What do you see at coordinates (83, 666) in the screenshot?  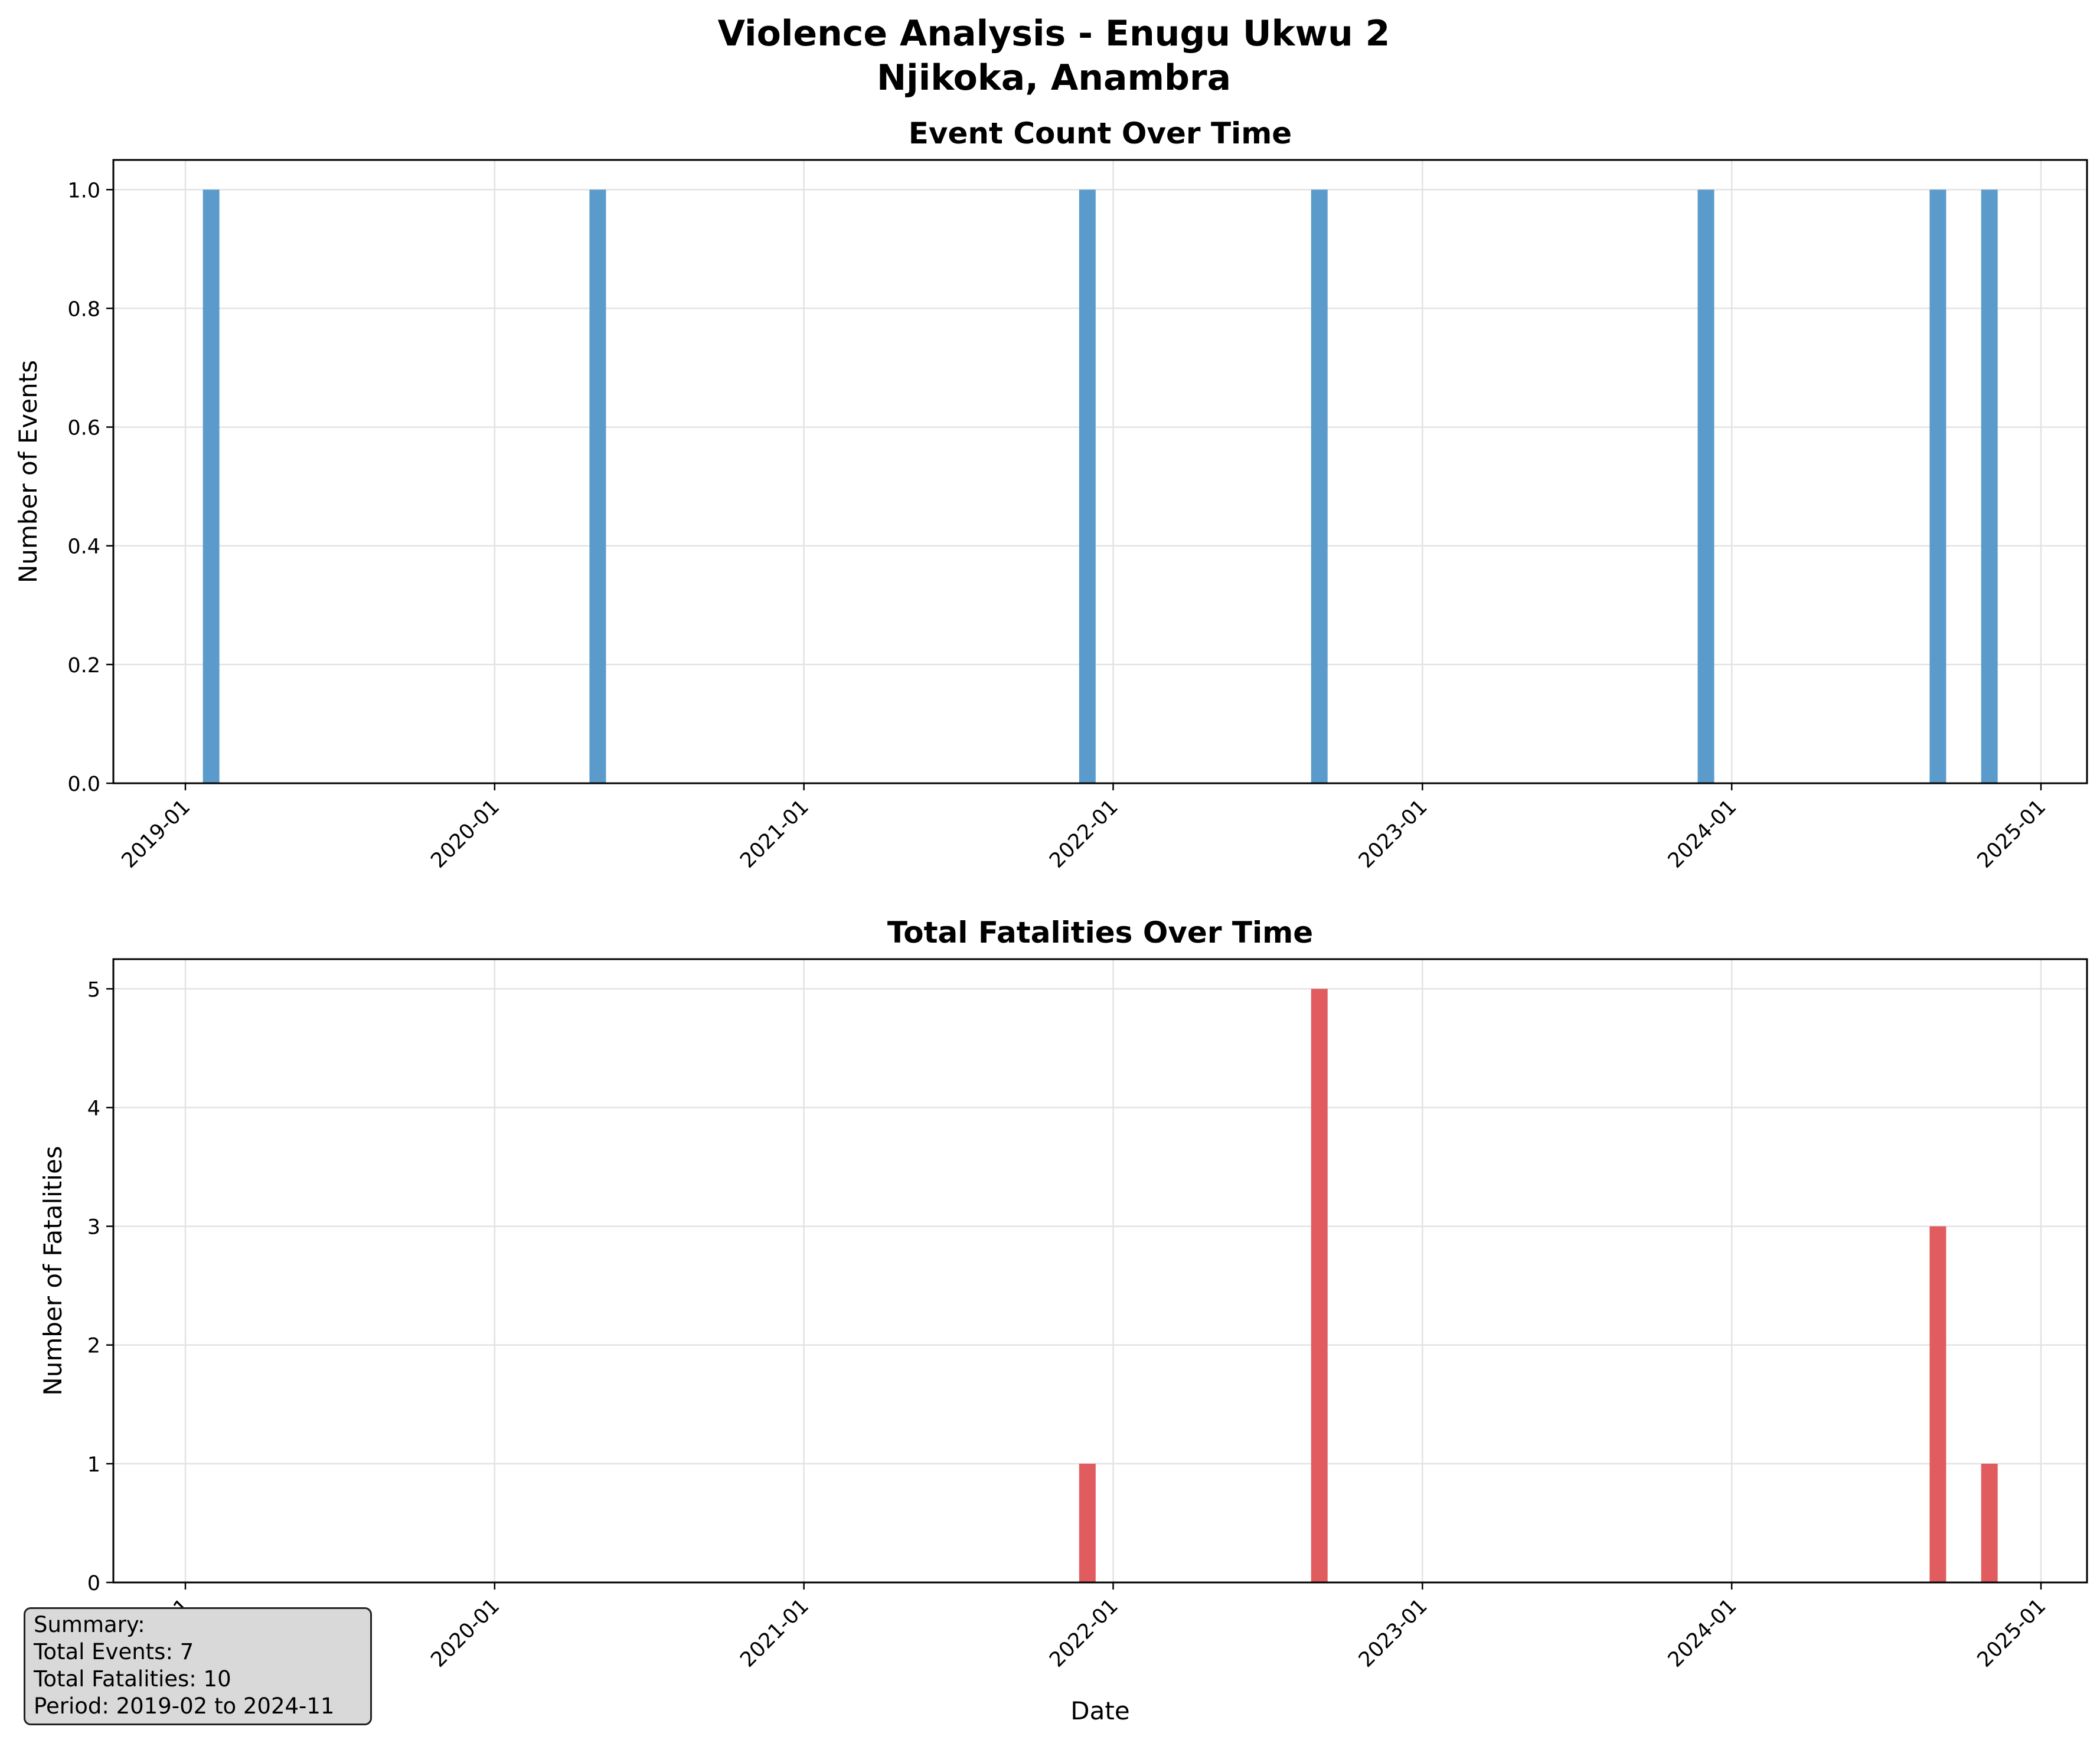 I see `y-tick-label: 0.2` at bounding box center [83, 666].